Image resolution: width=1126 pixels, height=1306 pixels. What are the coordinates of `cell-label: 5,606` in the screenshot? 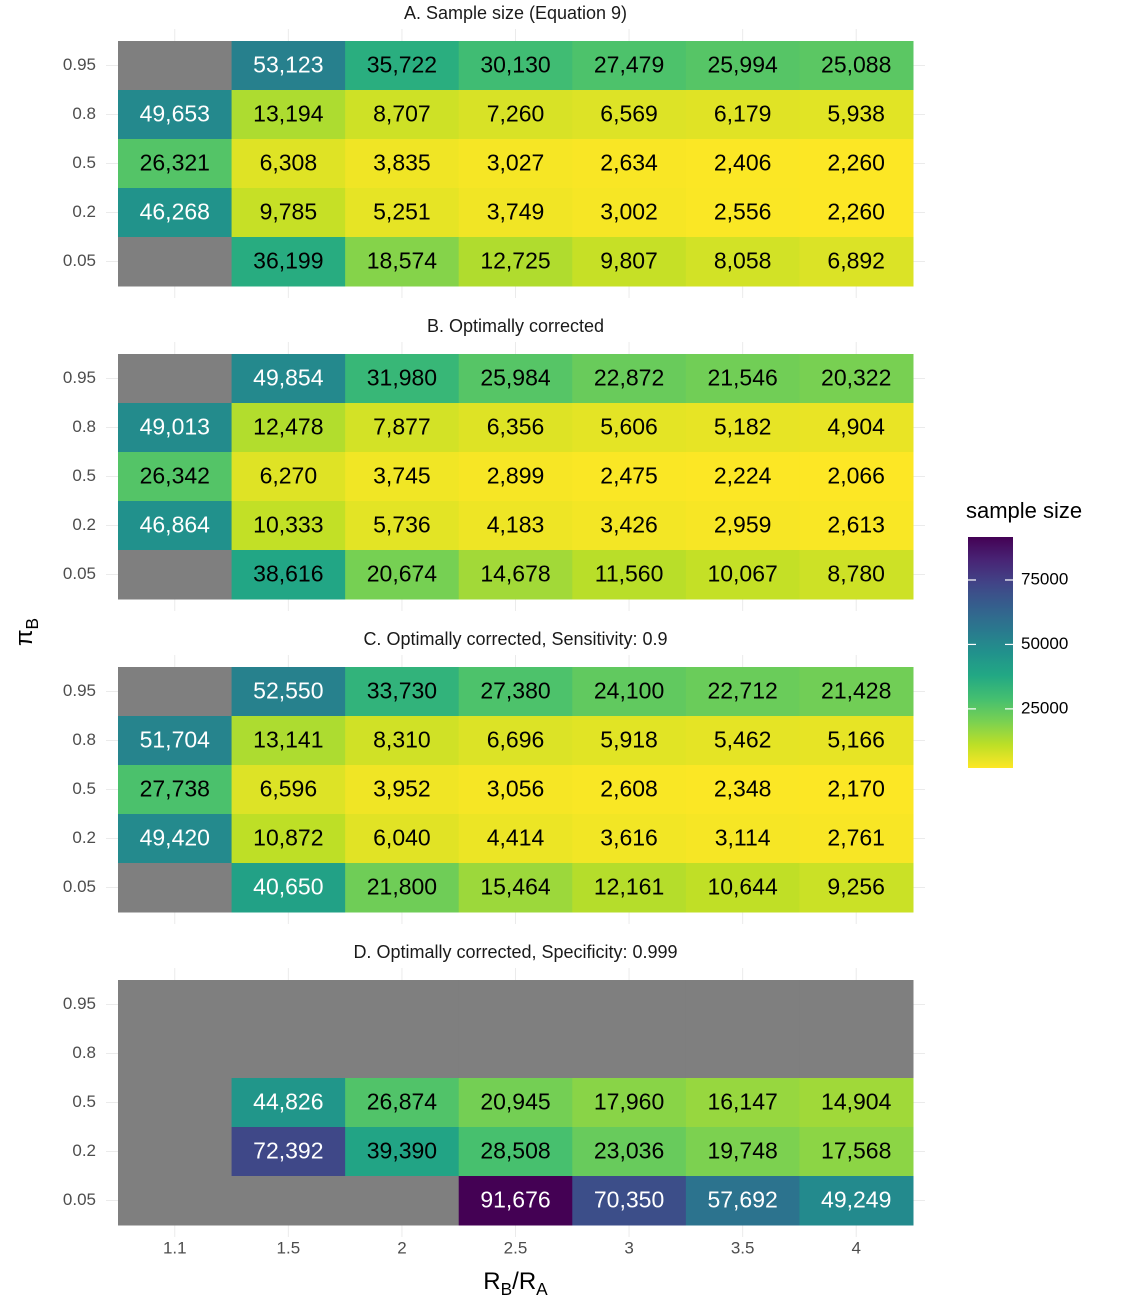 It's located at (629, 427).